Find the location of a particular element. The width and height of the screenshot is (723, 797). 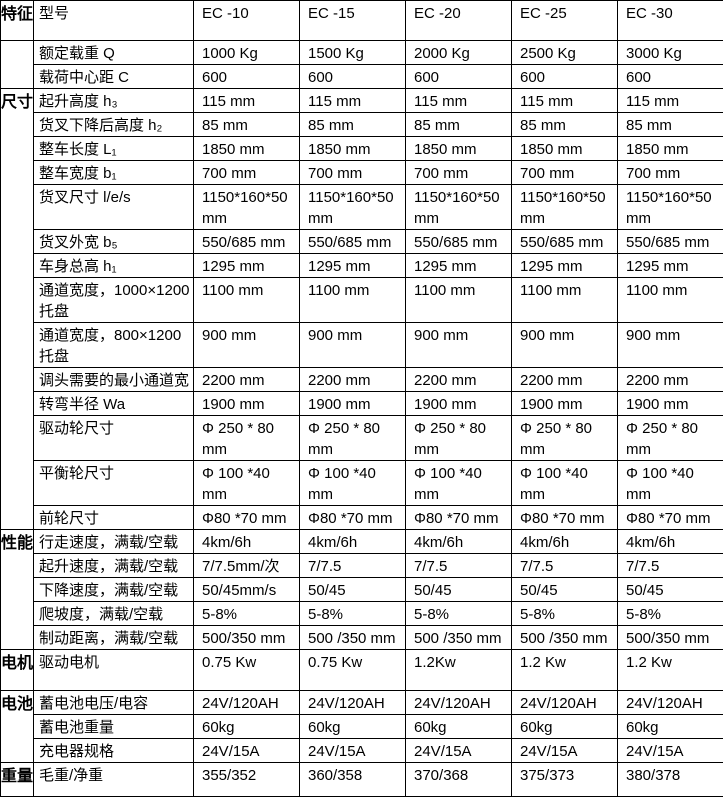

category-cell: 尺寸 is located at coordinates (17, 309).